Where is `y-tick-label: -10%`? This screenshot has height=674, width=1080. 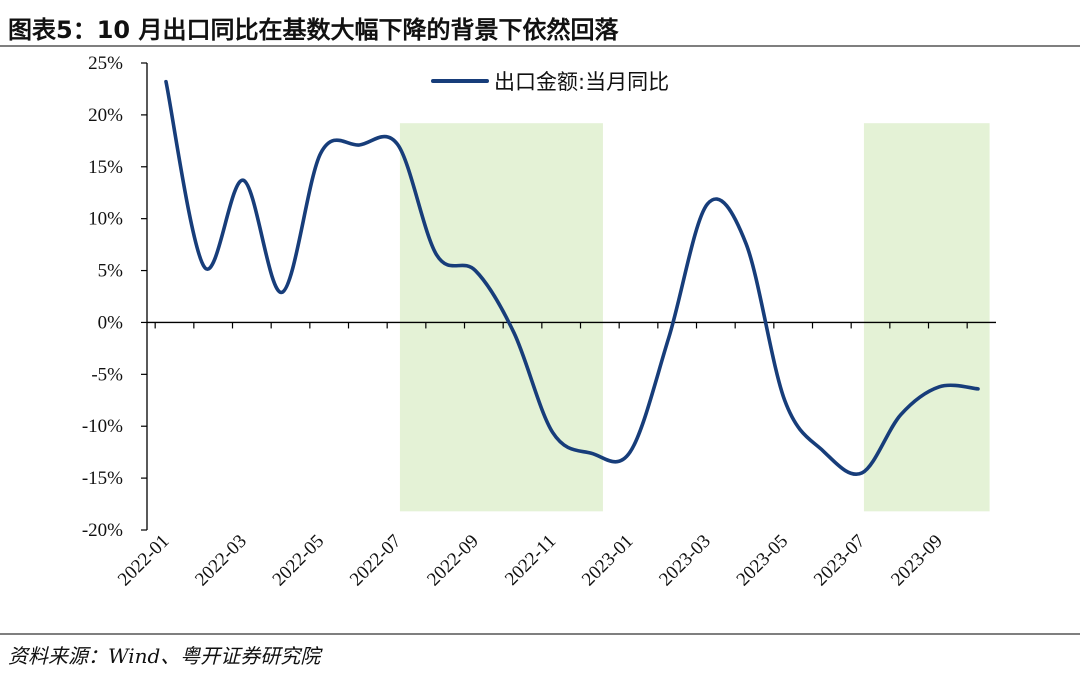
y-tick-label: -10% is located at coordinates (102, 426).